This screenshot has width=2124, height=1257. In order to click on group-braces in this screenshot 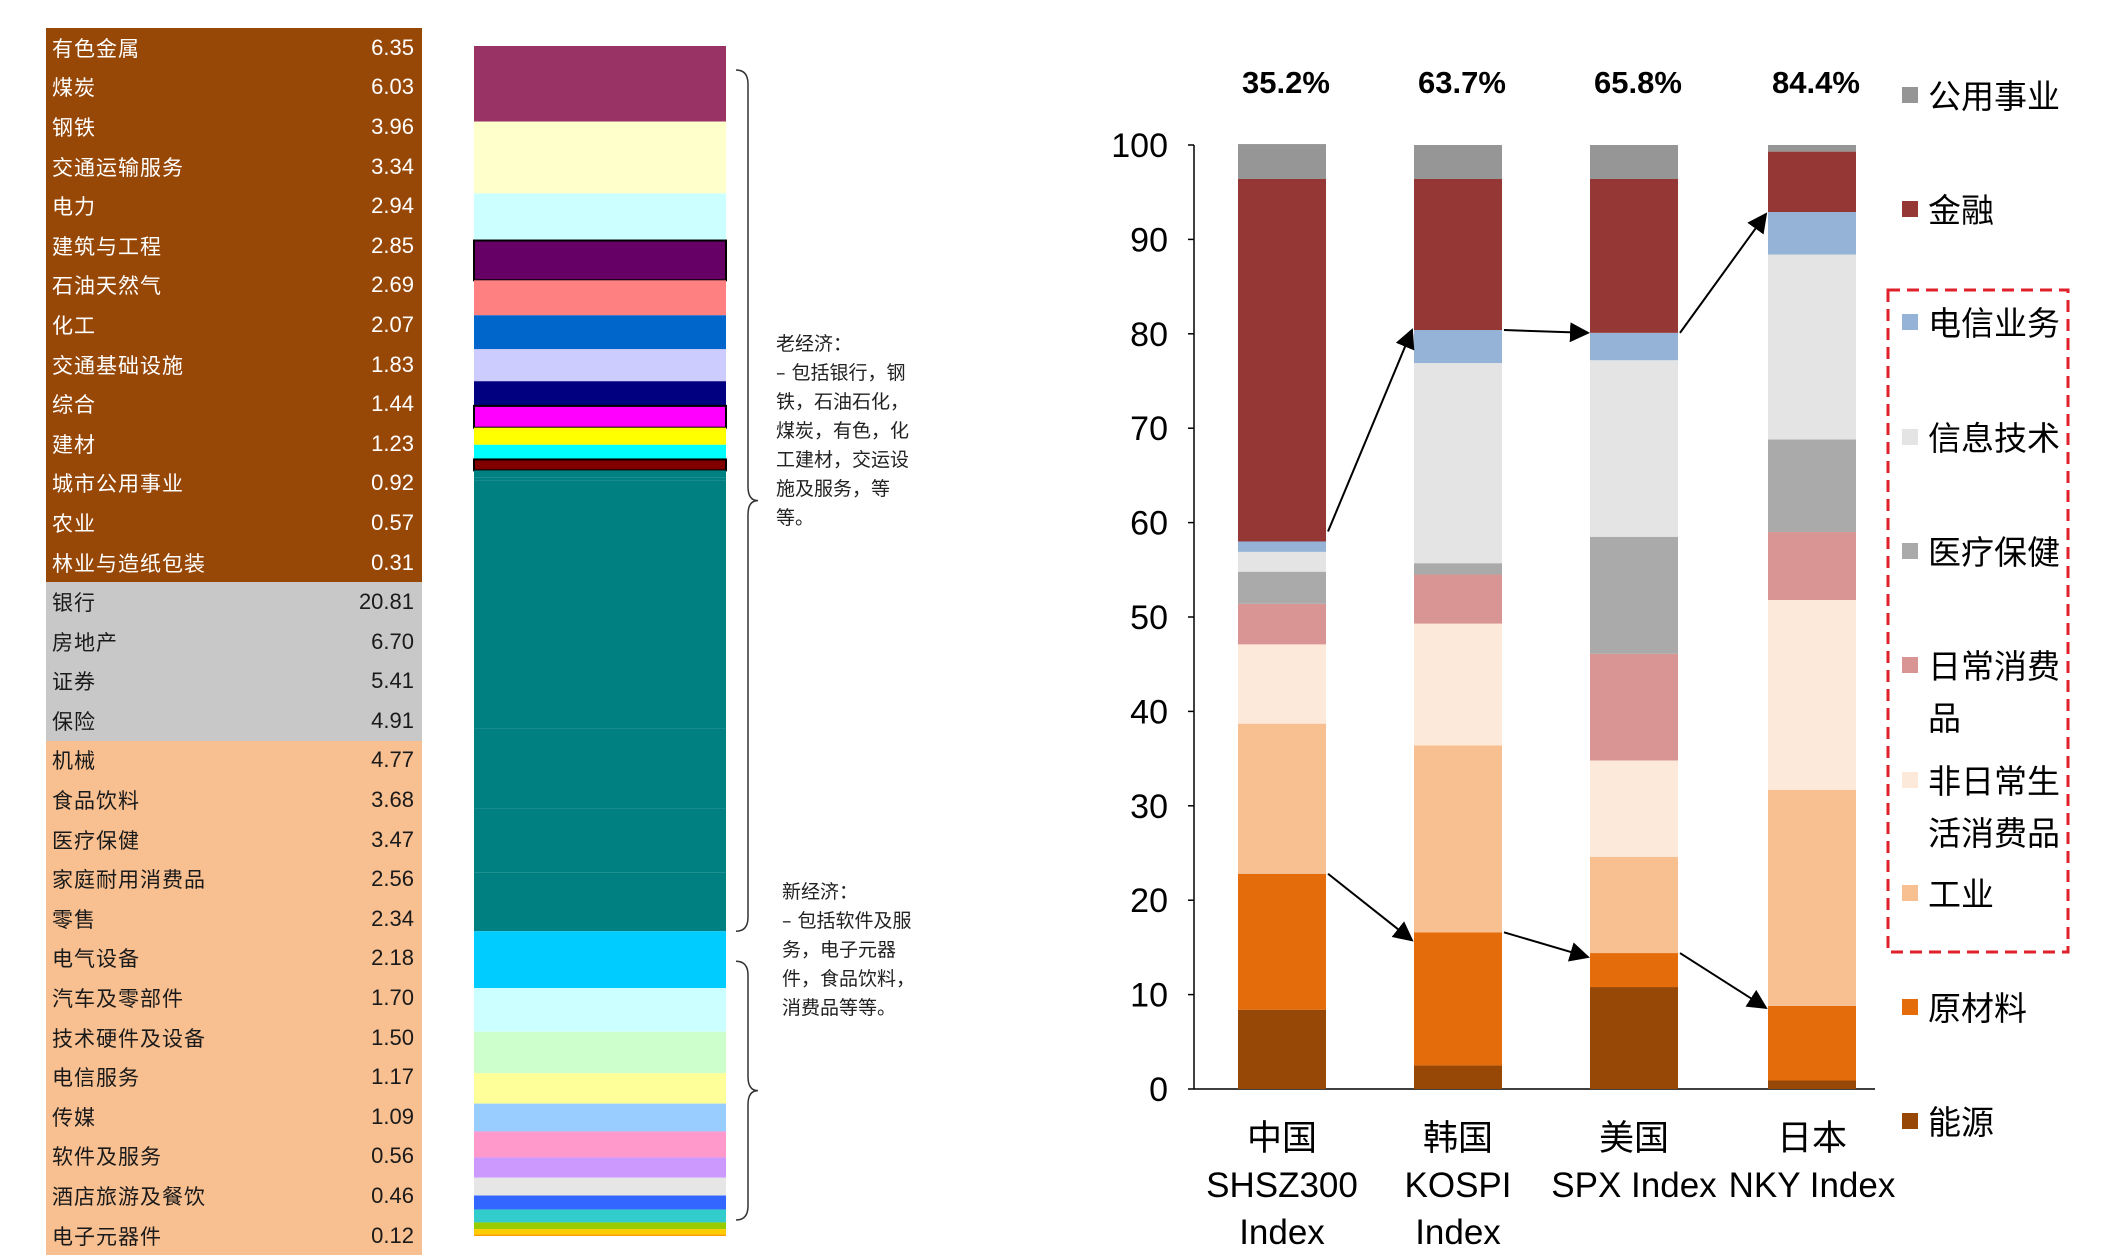, I will do `click(747, 645)`.